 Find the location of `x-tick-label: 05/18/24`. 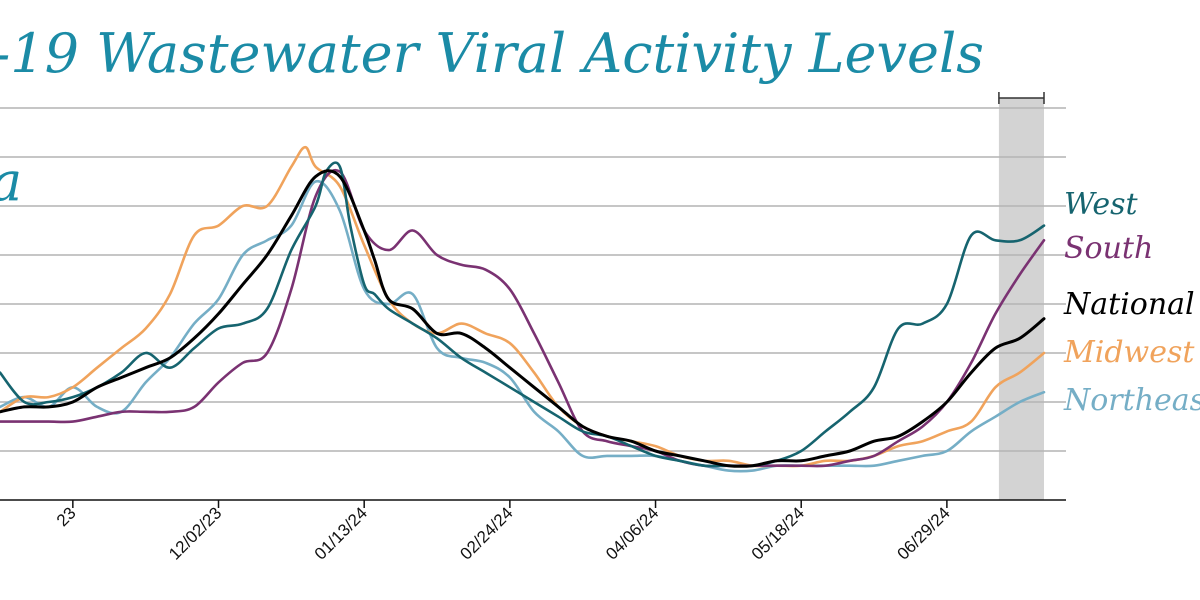

x-tick-label: 05/18/24 is located at coordinates (778, 533).